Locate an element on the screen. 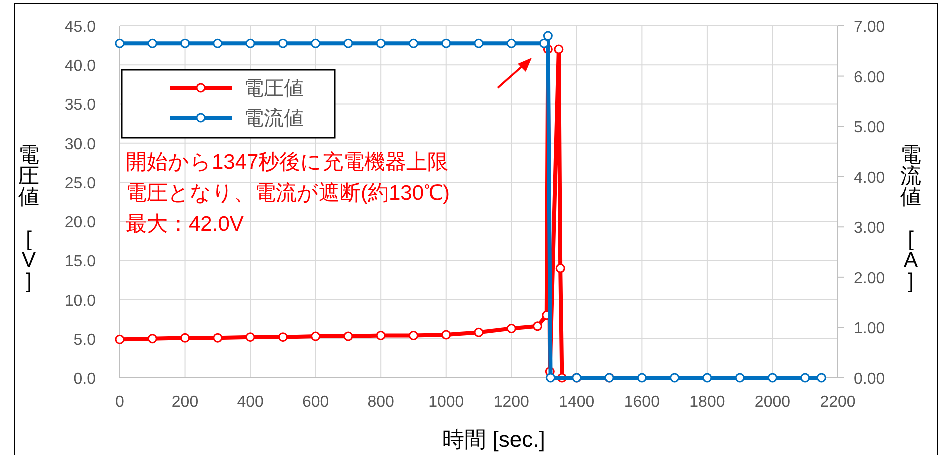 This screenshot has height=455, width=950. y2-tick-label: 3.00 is located at coordinates (870, 229).